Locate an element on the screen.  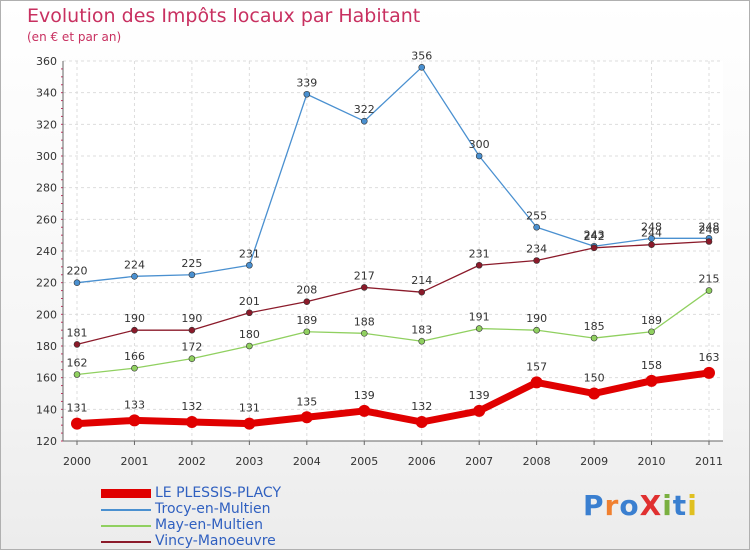
series-line-le-plessis-placy is located at coordinates (393, 398).